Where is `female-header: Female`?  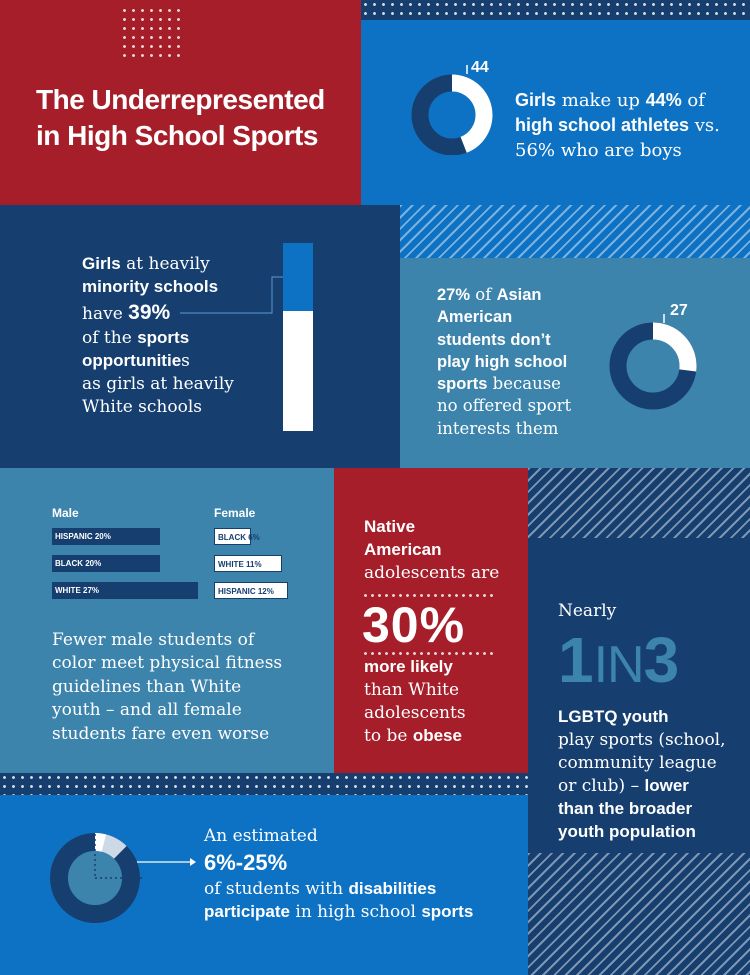
female-header: Female is located at coordinates (235, 513).